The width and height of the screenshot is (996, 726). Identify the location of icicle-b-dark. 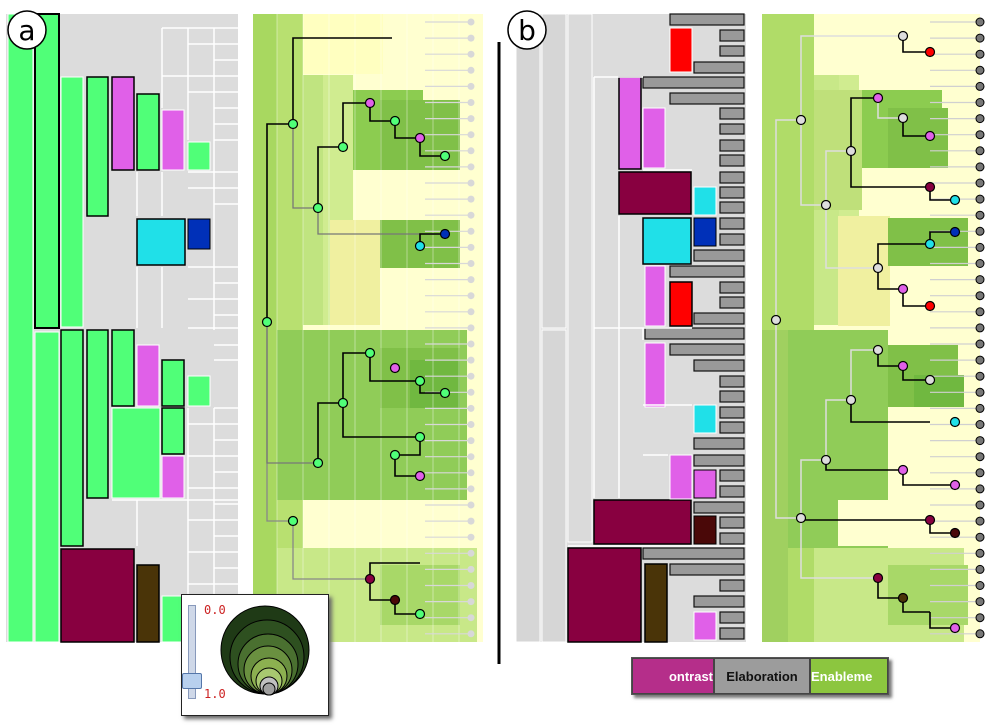
(705, 530).